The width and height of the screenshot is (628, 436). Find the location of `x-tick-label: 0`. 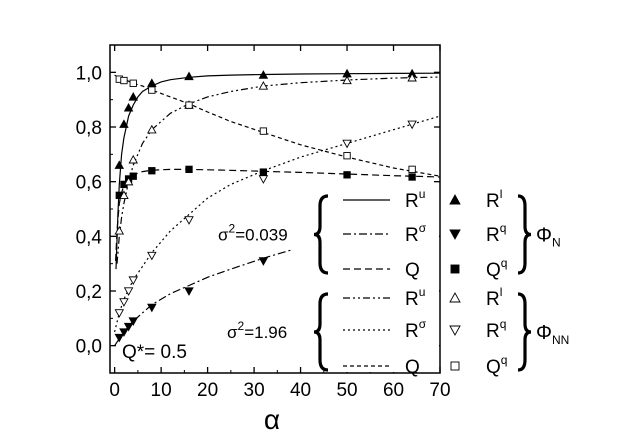

x-tick-label: 0 is located at coordinates (114, 390).